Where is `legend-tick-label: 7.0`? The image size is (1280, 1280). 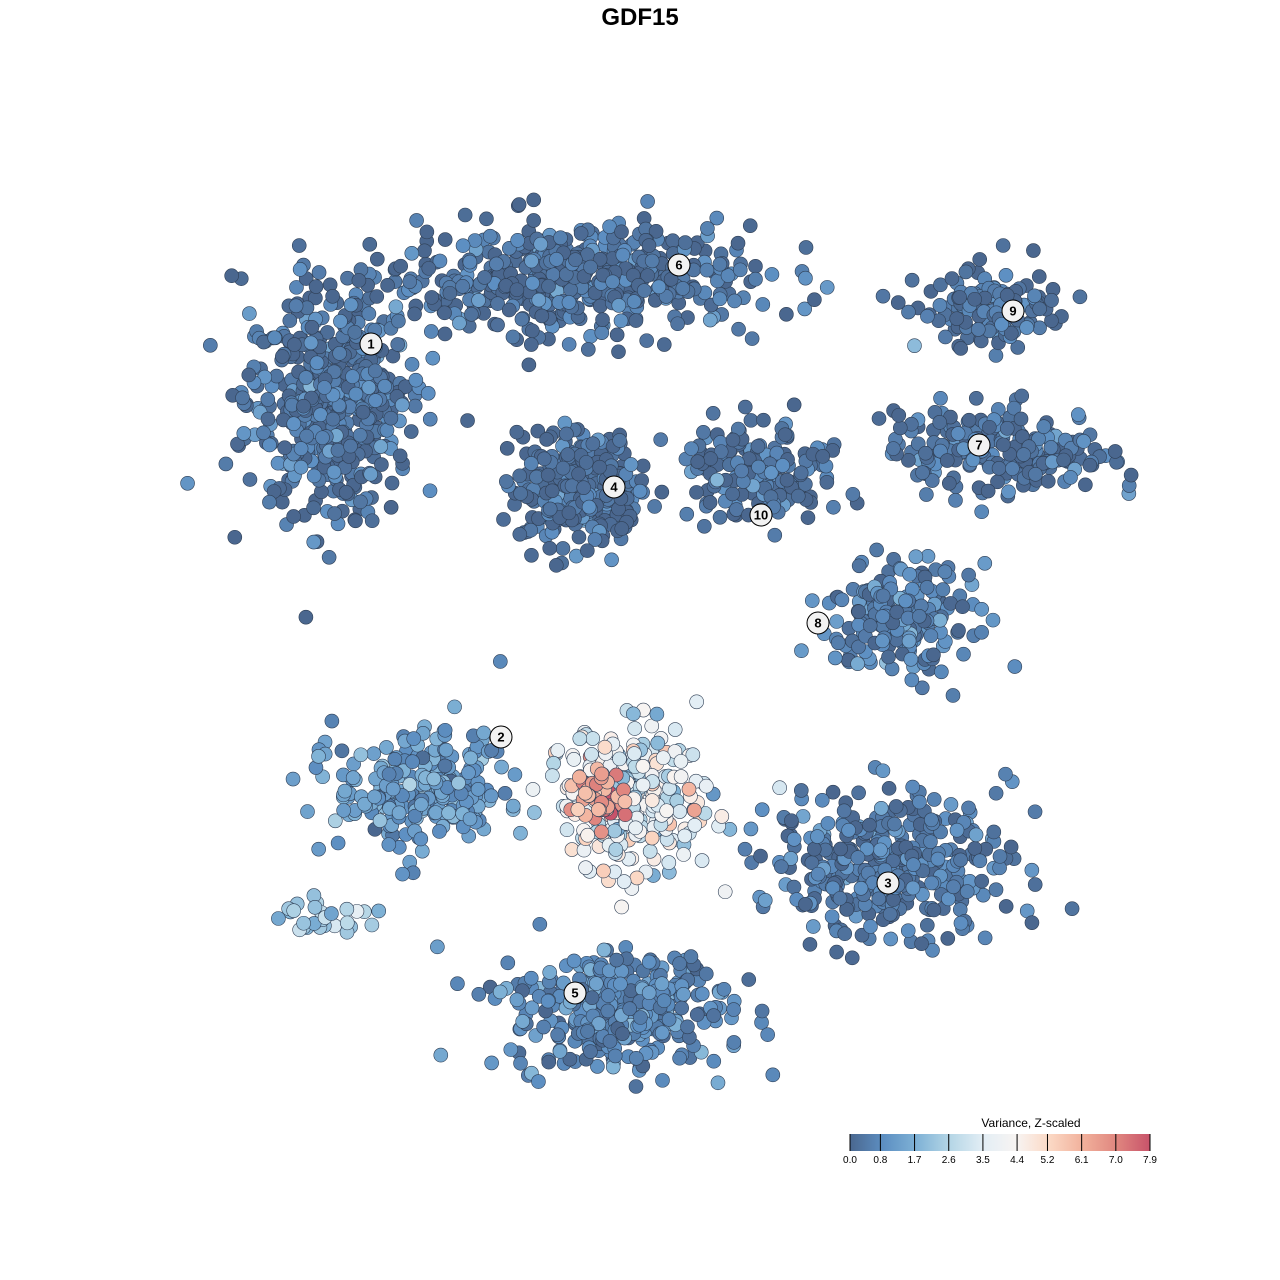
legend-tick-label: 7.0 is located at coordinates (1116, 1160).